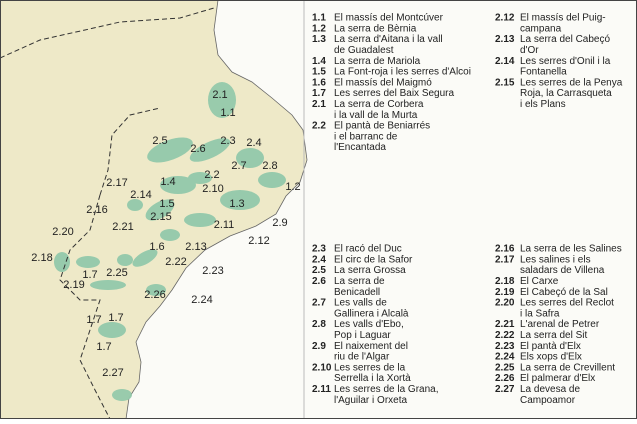  I want to click on legend-code: 2.23, so click(505, 346).